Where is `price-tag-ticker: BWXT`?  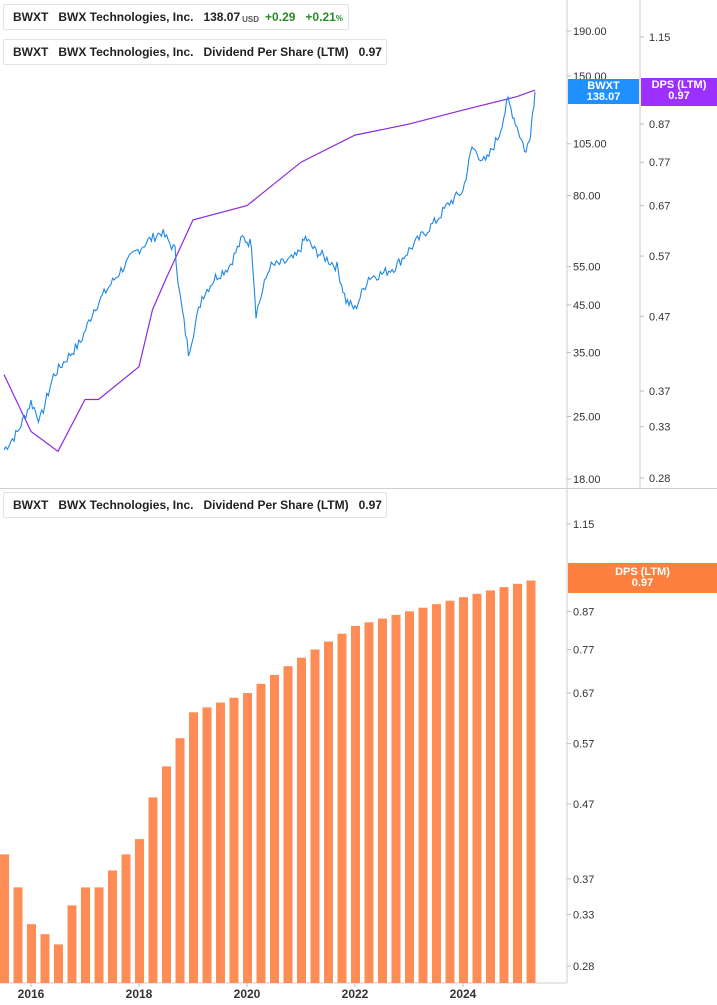
price-tag-ticker: BWXT is located at coordinates (603, 86).